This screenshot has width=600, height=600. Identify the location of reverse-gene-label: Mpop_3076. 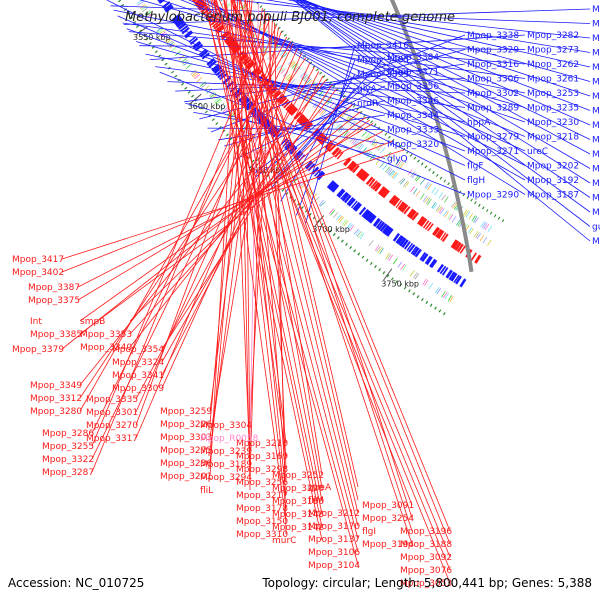
(426, 571).